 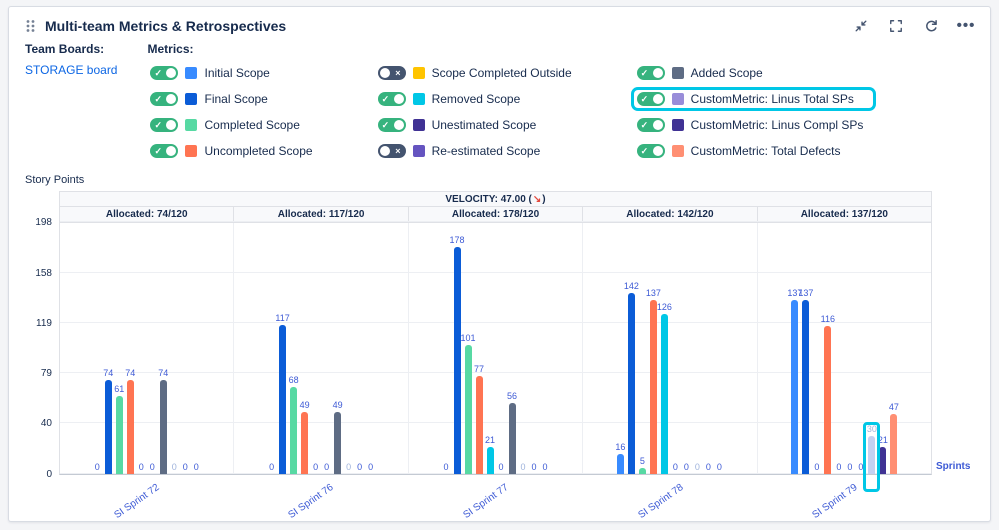 I want to click on board-link: STORAGE board, so click(x=71, y=70).